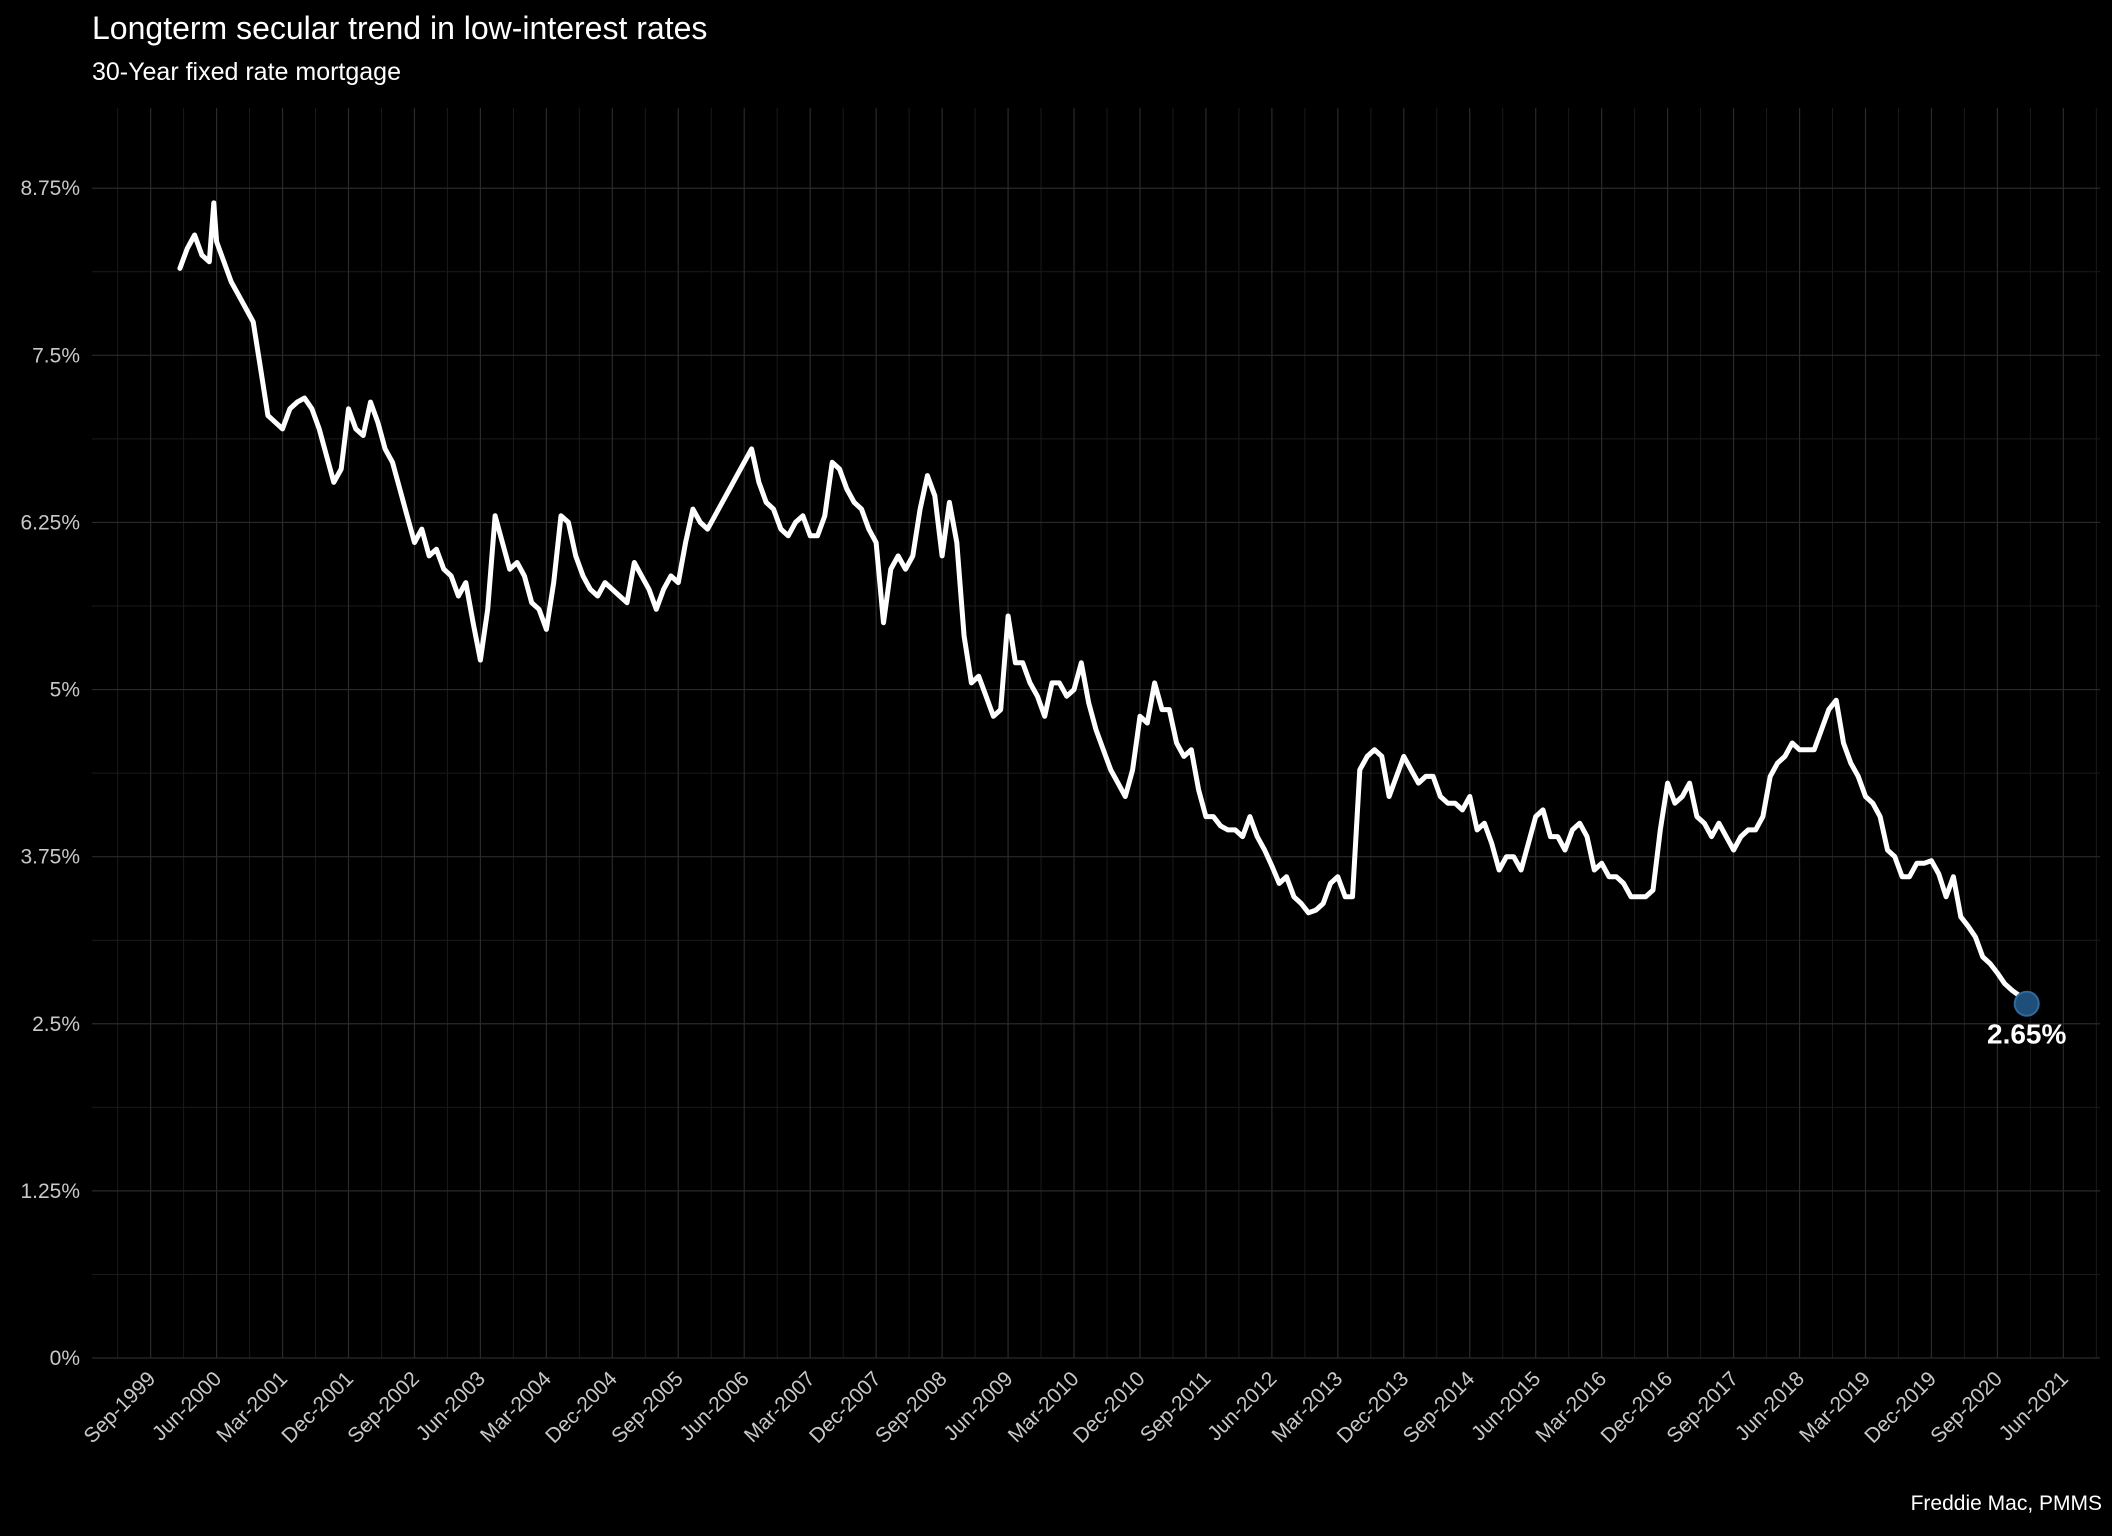 The height and width of the screenshot is (1536, 2112). What do you see at coordinates (119, 1407) in the screenshot?
I see `x-tick-label: Sep-1999` at bounding box center [119, 1407].